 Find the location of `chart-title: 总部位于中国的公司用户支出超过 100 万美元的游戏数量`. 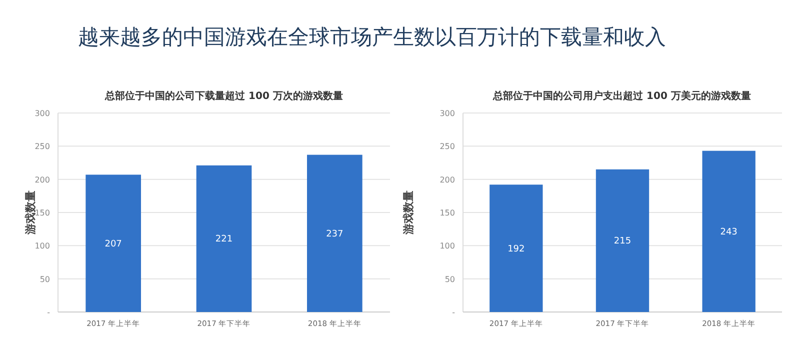

chart-title: 总部位于中国的公司用户支出超过 100 万美元的游戏数量 is located at coordinates (621, 96).